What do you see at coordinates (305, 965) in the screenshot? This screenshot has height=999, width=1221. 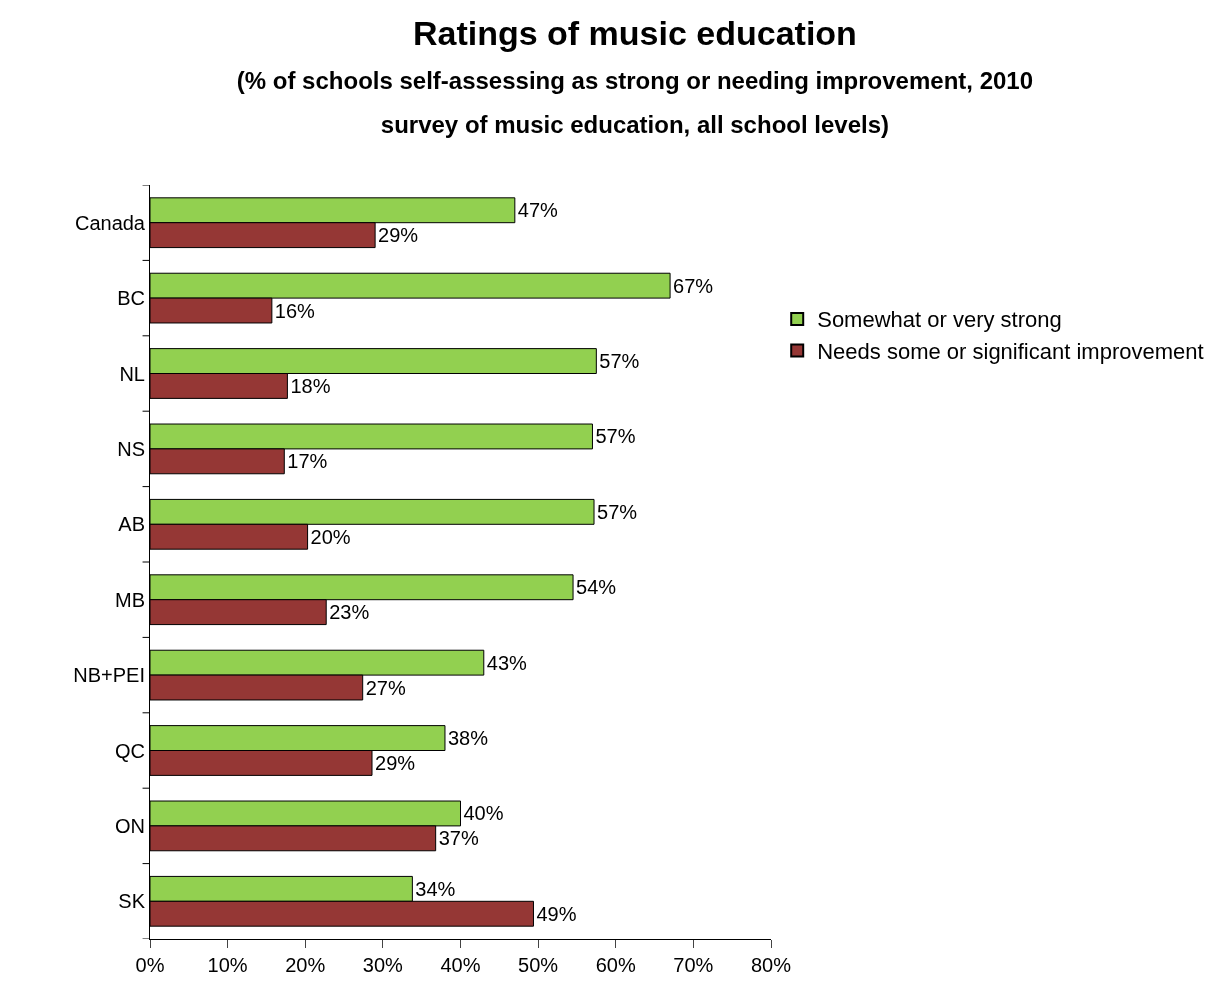 I see `x-tick-label: 20%` at bounding box center [305, 965].